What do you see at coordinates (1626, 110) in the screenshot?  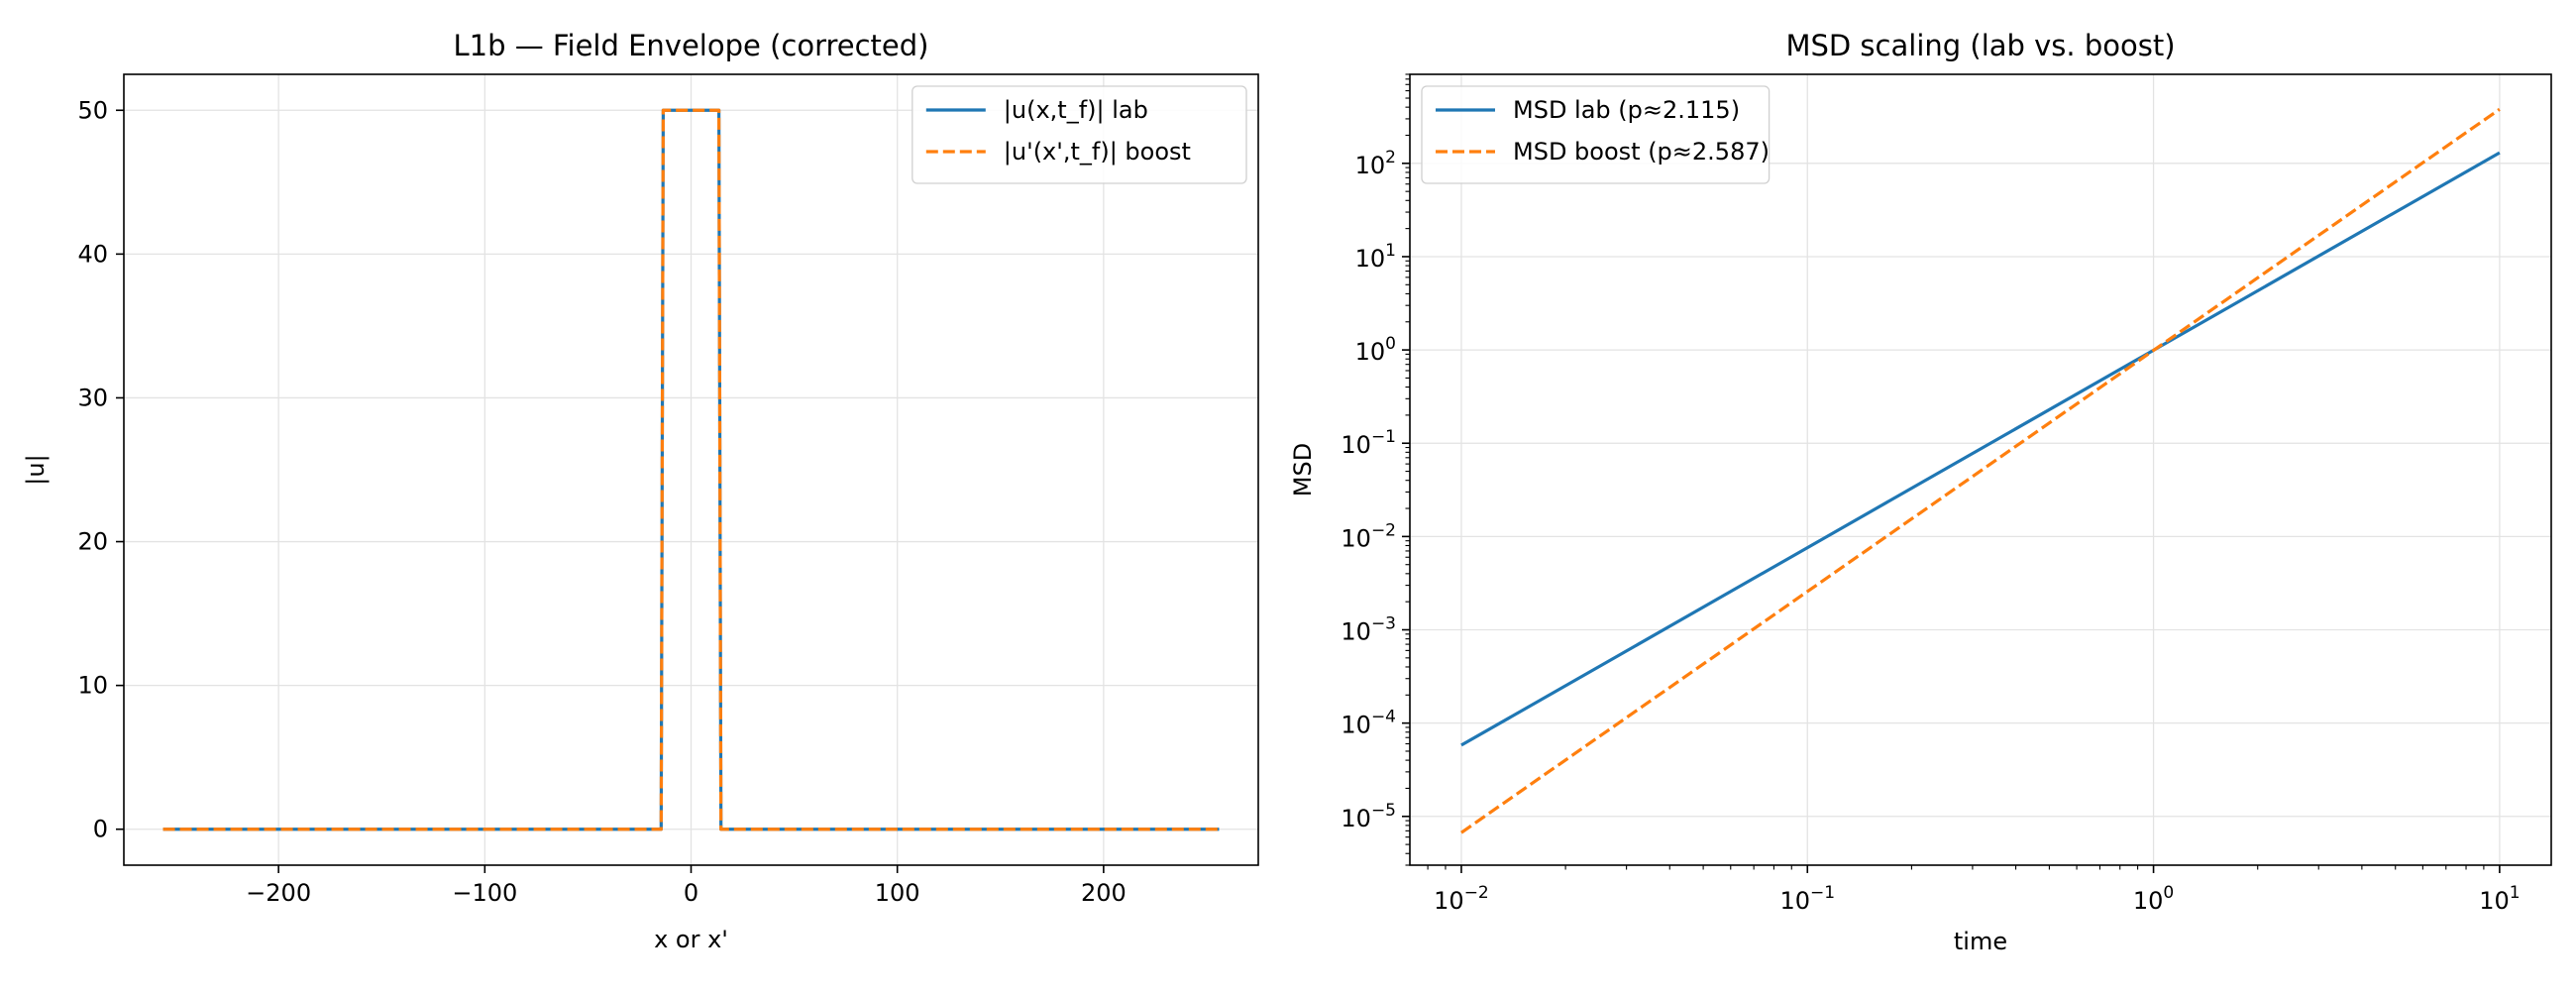 I see `legend-label-1: MSD lab (p≈2.115)` at bounding box center [1626, 110].